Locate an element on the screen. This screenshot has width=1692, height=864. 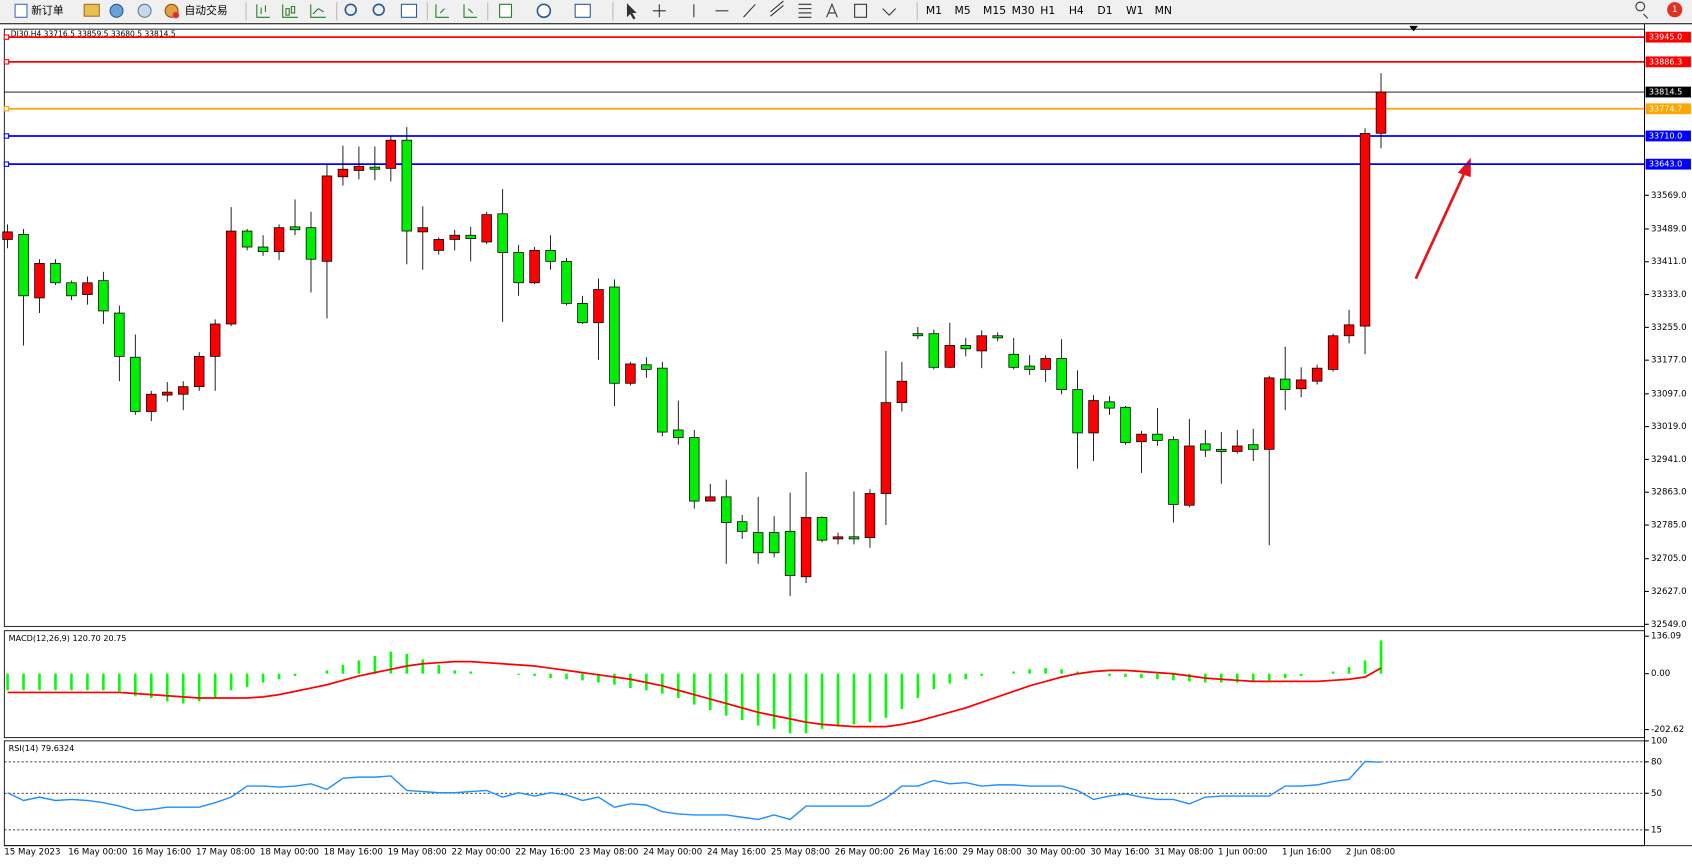
search is located at coordinates (1642, 10).